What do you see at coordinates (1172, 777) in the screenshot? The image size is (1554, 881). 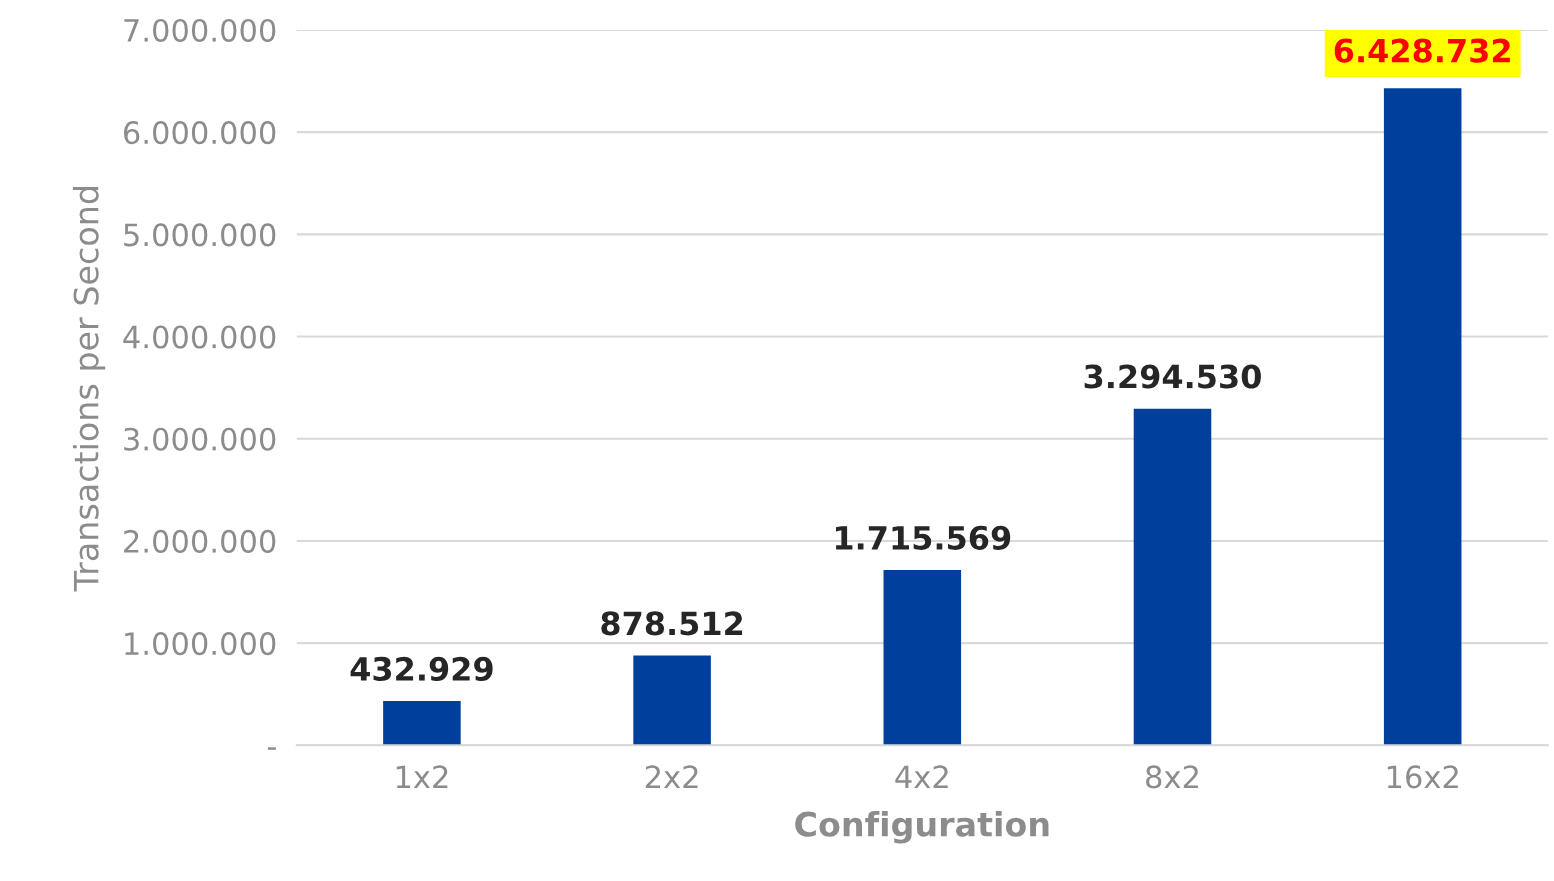 I see `x-tick-label: 8x2` at bounding box center [1172, 777].